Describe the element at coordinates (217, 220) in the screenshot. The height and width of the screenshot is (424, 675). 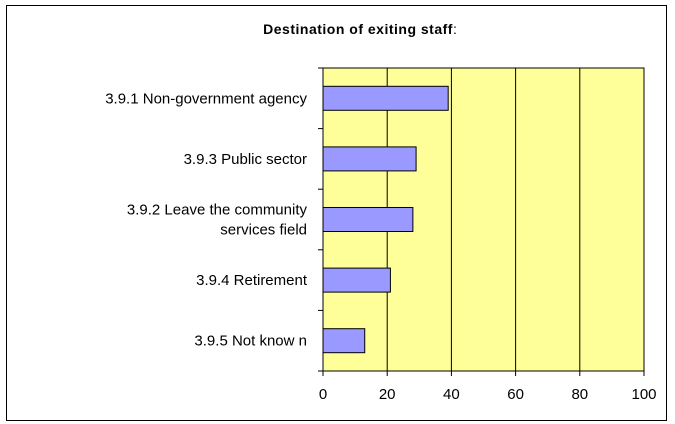
I see `category-label-2: 3.9.2 Leave the community services field` at that location.